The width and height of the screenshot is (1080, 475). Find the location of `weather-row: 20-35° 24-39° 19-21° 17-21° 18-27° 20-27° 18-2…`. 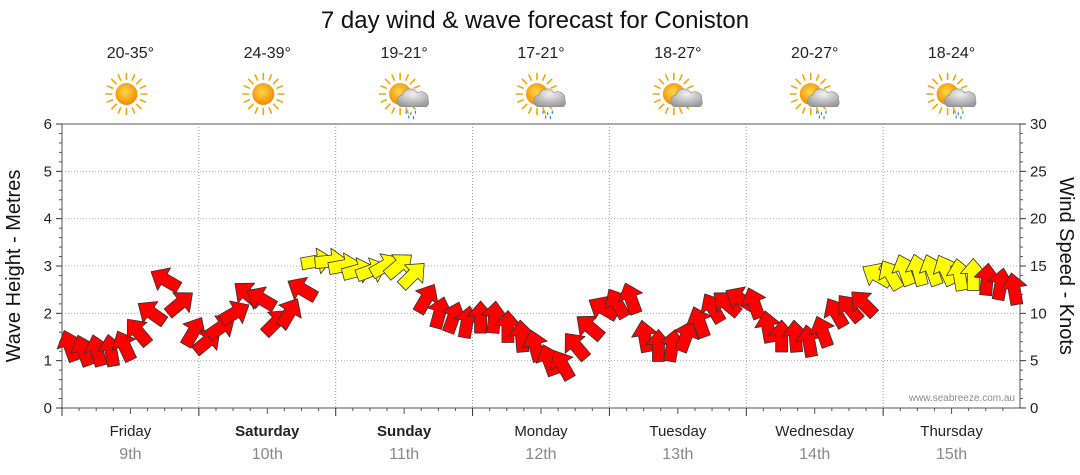

weather-row: 20-35° 24-39° 19-21° 17-21° 18-27° 20-27° 18-2… is located at coordinates (541, 82).